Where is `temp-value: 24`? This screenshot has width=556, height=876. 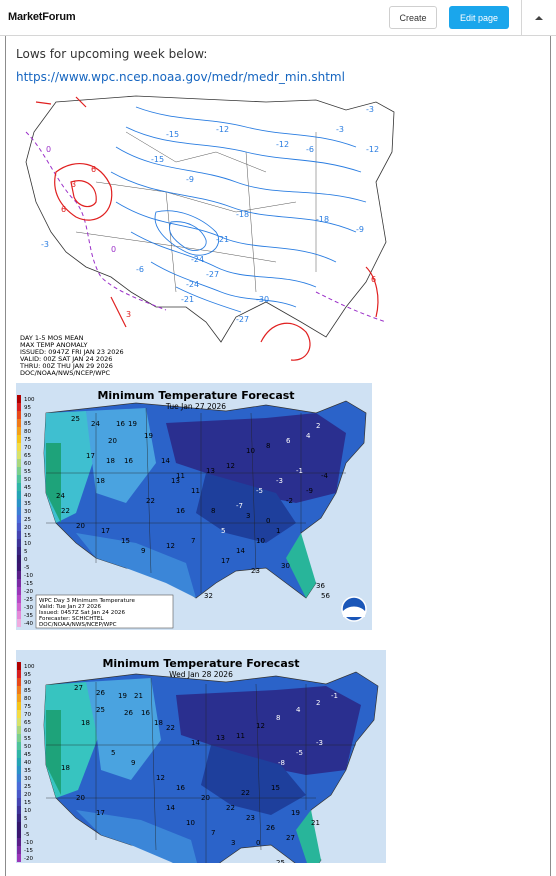
temp-value: 24 is located at coordinates (60, 496).